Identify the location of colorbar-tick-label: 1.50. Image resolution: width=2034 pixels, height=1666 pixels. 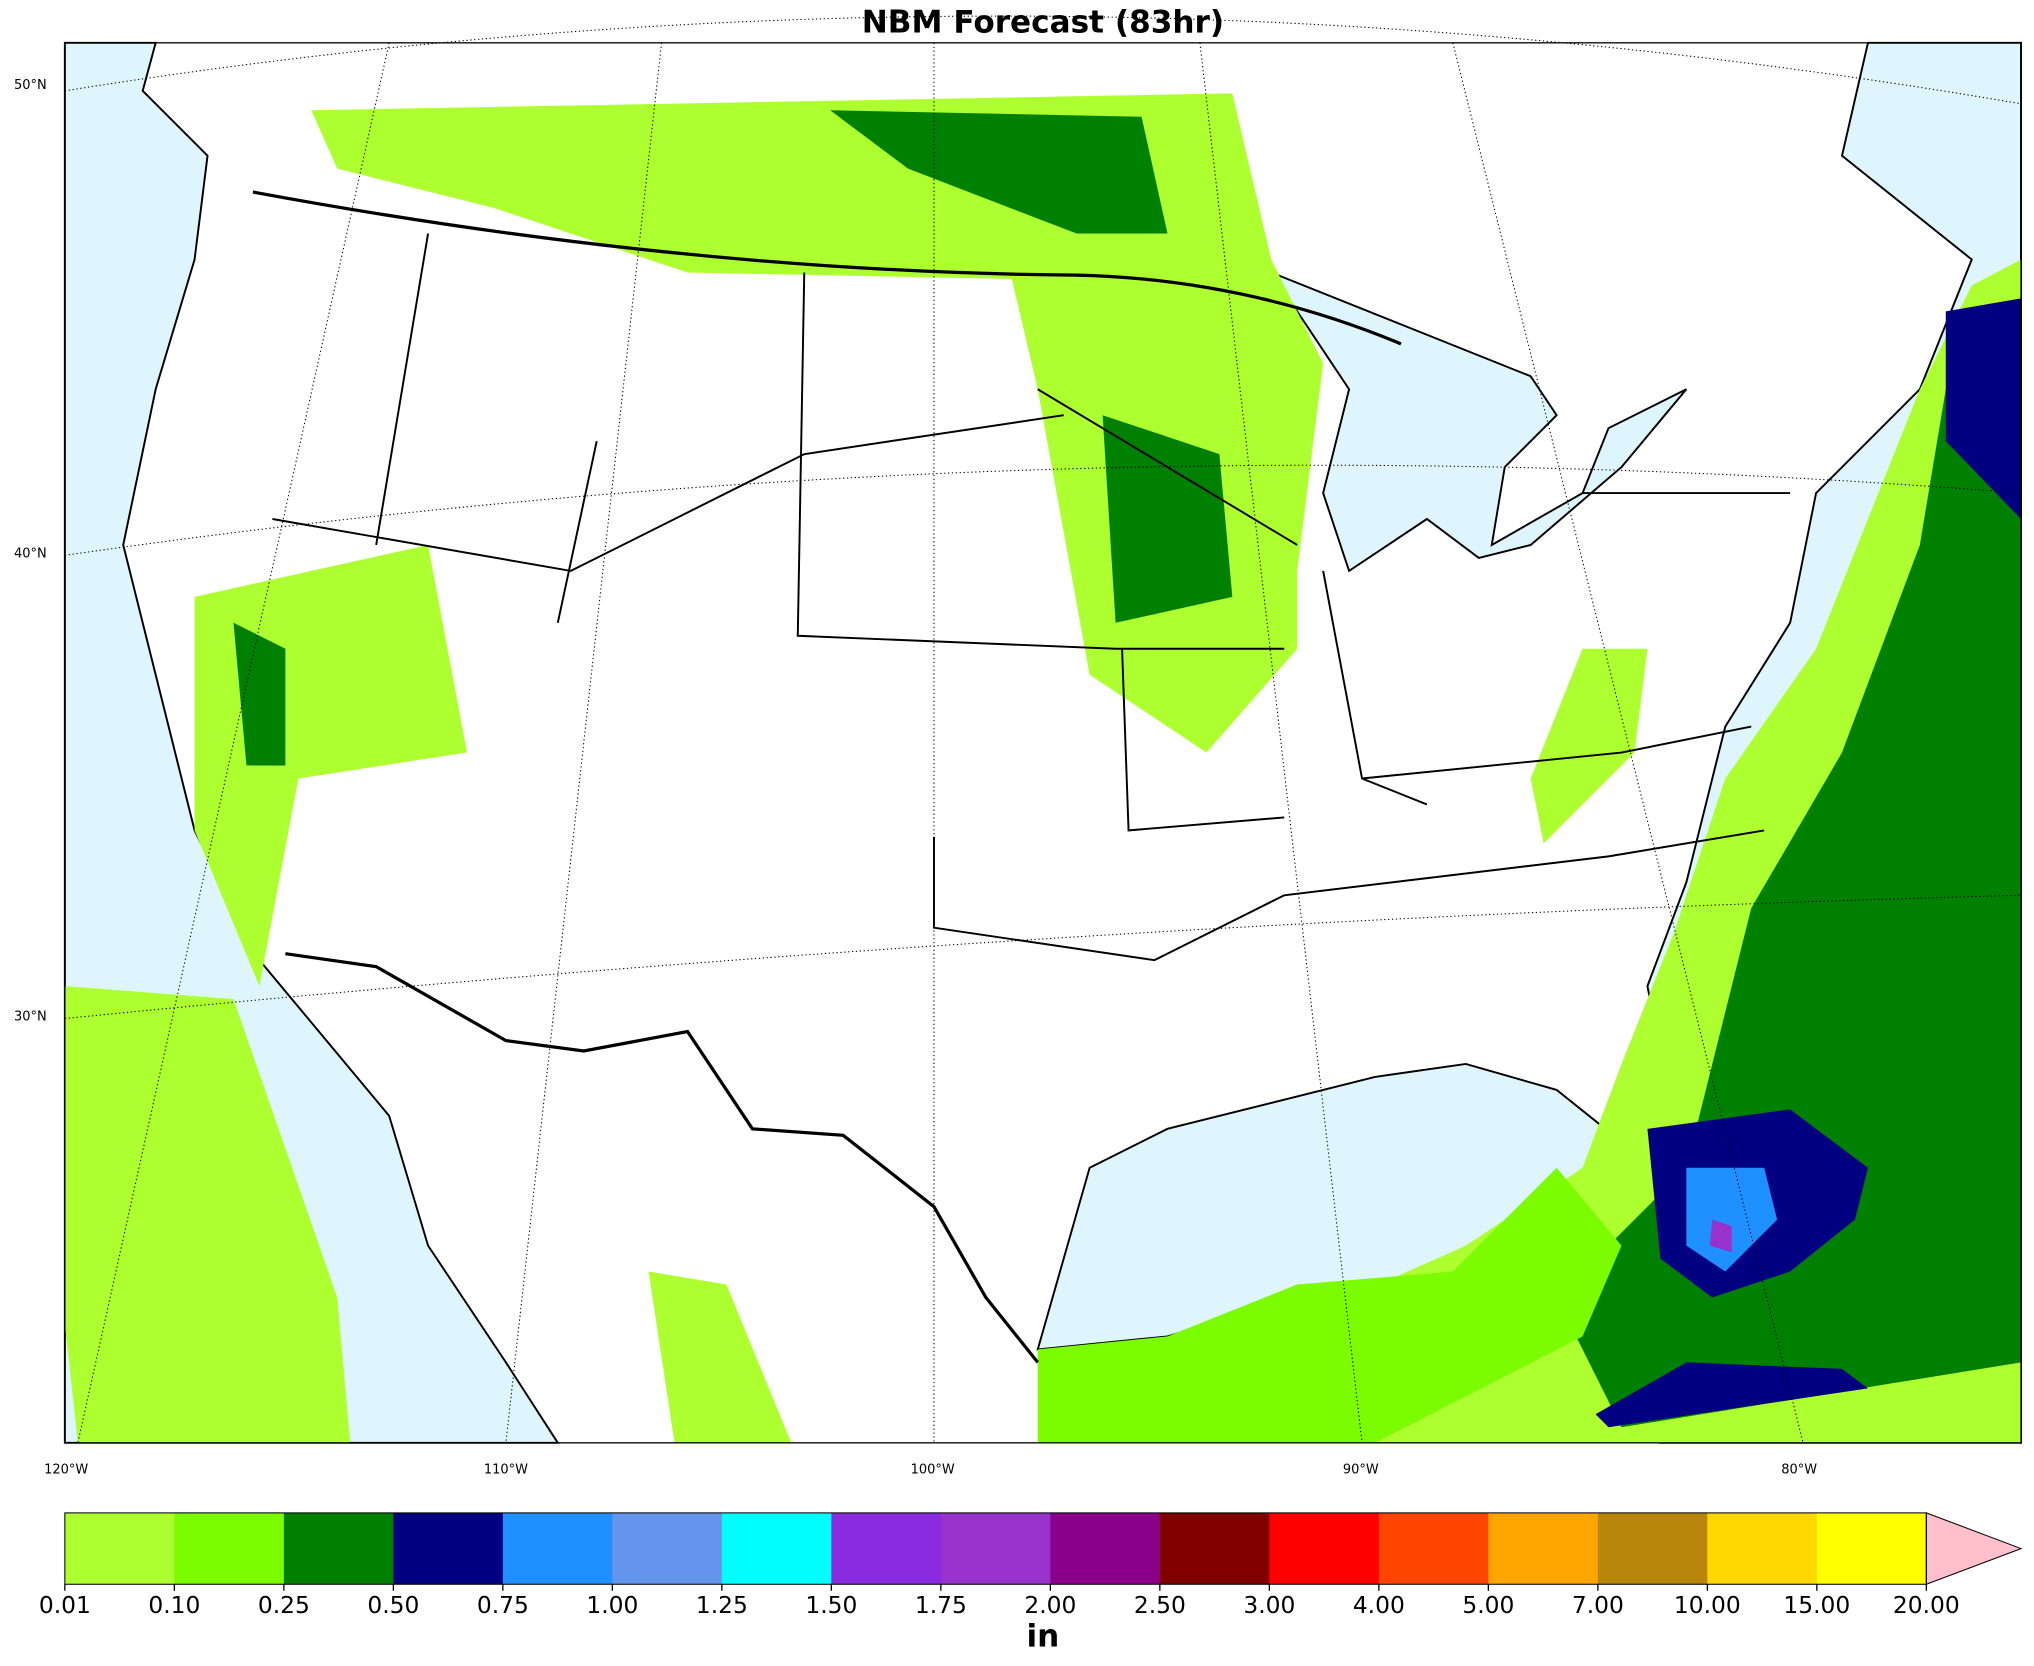
(831, 1605).